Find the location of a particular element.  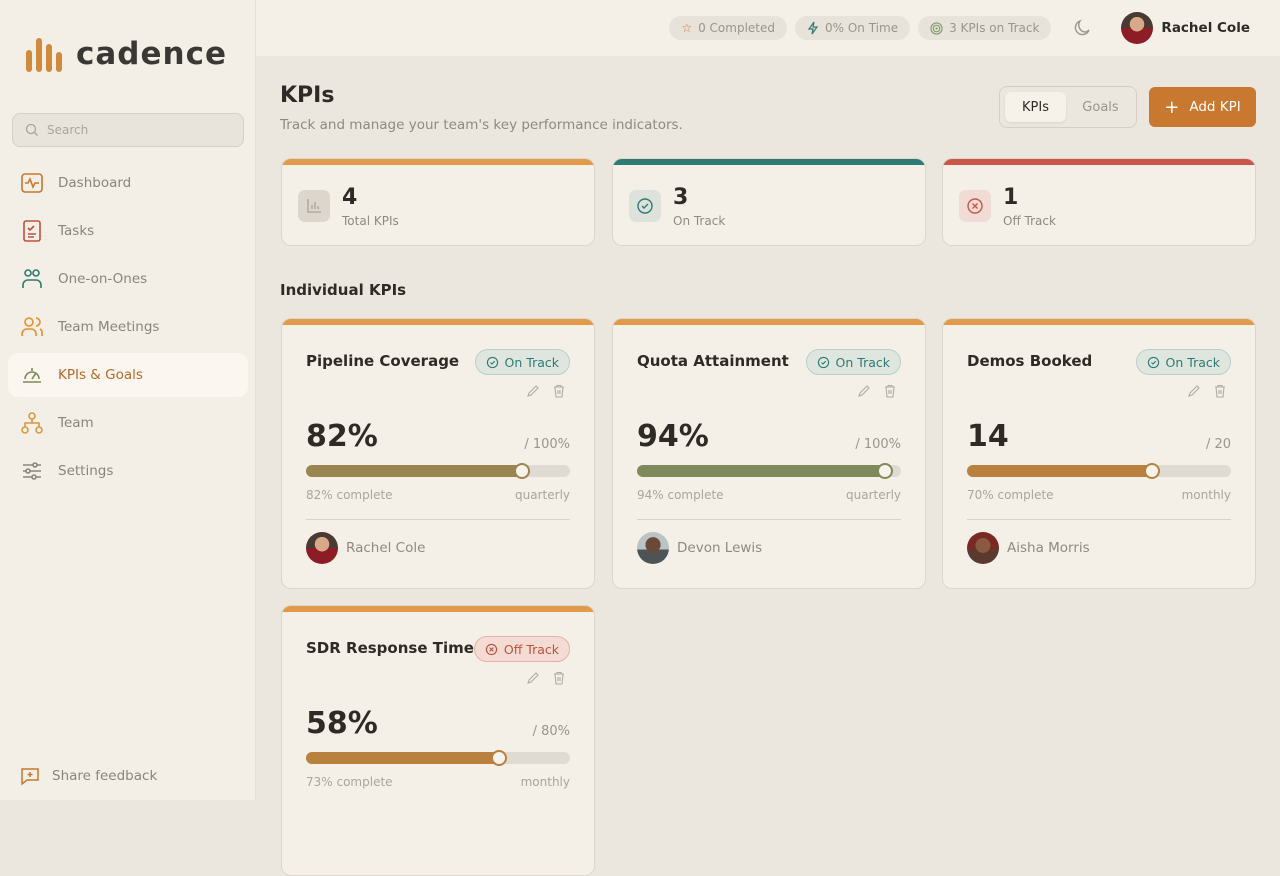

chip-label: 0 Completed is located at coordinates (736, 28).